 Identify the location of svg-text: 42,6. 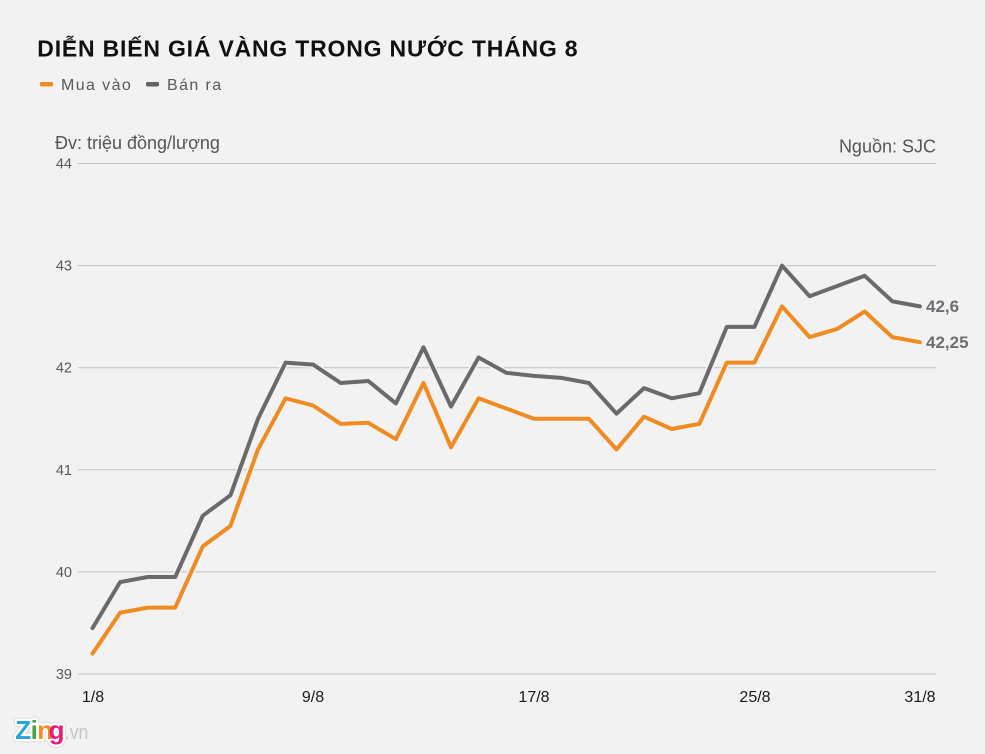
(942, 306).